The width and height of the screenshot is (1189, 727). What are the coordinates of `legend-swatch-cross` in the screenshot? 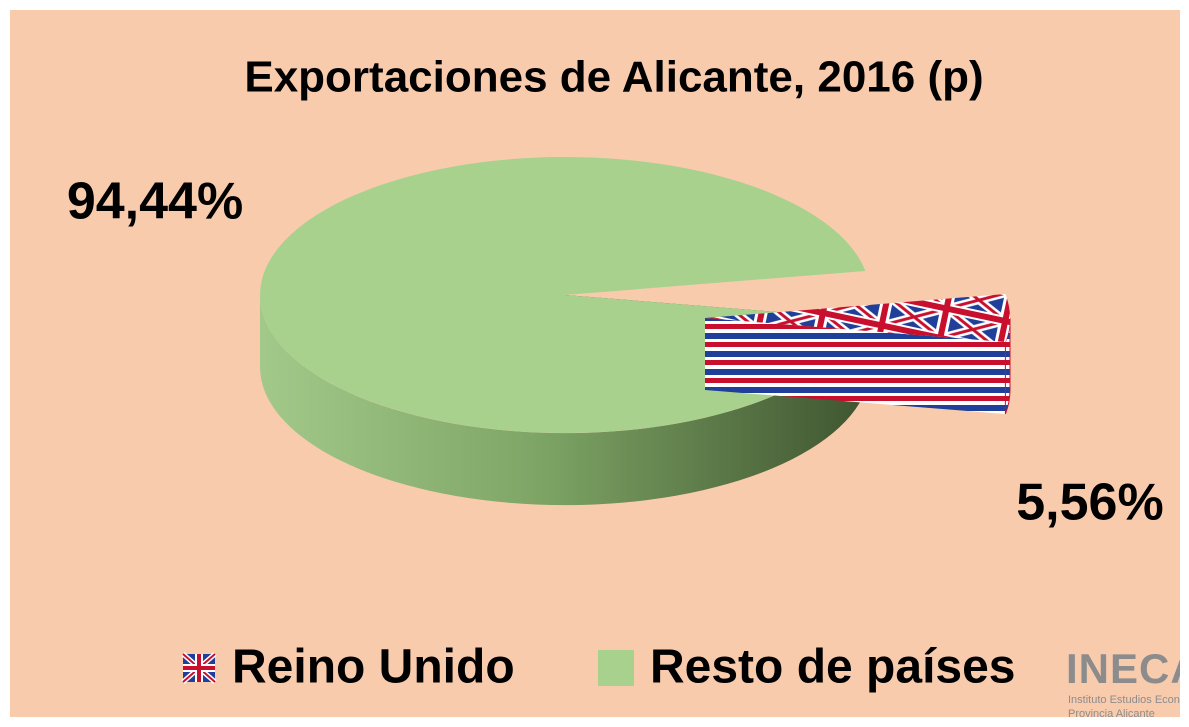 It's located at (199, 668).